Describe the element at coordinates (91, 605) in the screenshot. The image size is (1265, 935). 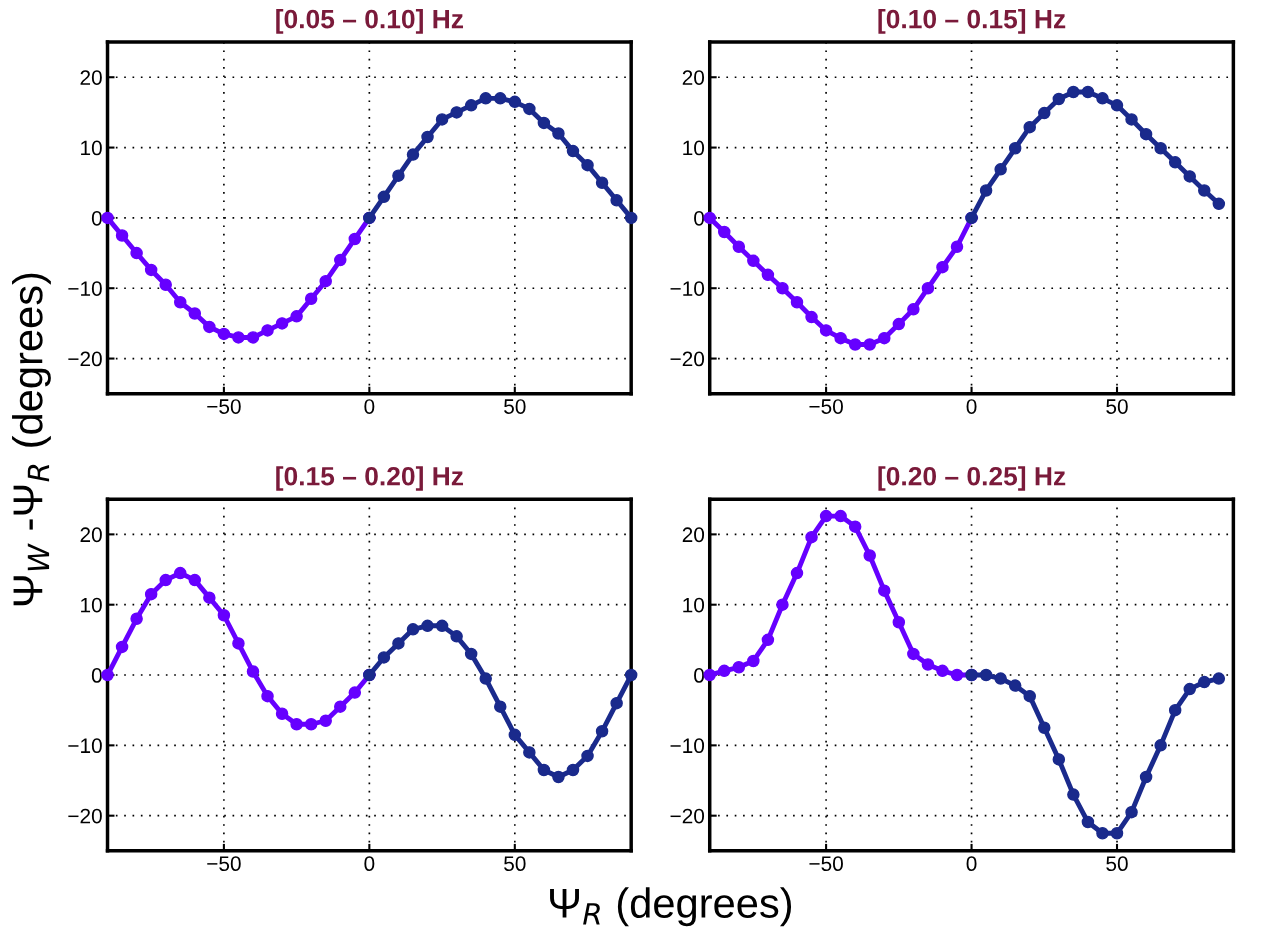
I see `y-tick-label: 10` at that location.